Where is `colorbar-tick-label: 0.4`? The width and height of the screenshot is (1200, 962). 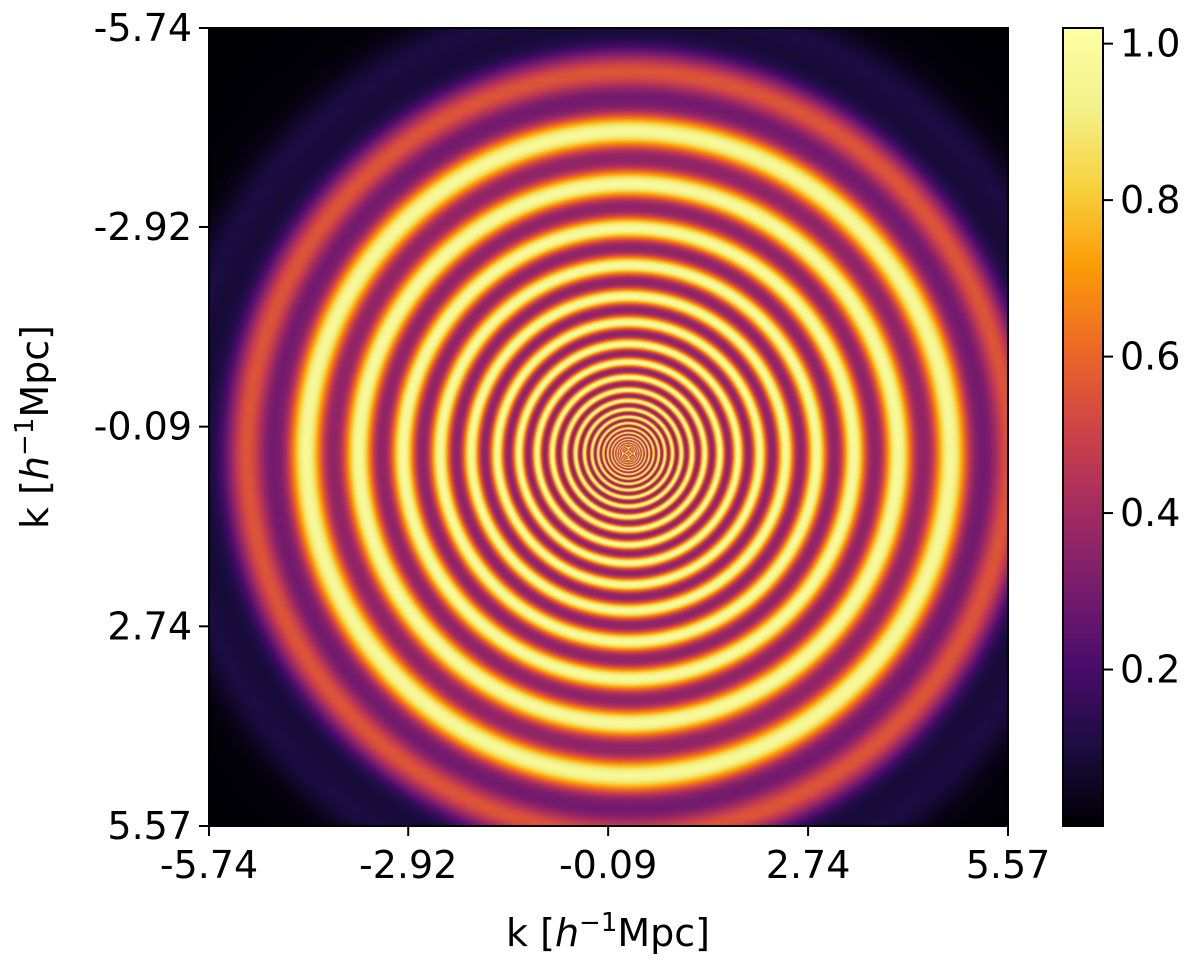
colorbar-tick-label: 0.4 is located at coordinates (1150, 513).